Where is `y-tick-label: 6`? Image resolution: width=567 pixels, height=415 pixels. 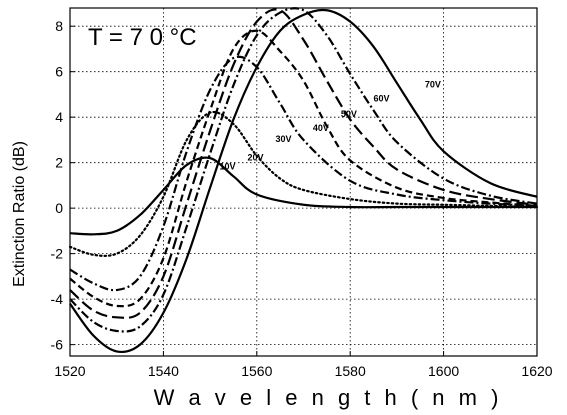 y-tick-label: 6 is located at coordinates (59, 72).